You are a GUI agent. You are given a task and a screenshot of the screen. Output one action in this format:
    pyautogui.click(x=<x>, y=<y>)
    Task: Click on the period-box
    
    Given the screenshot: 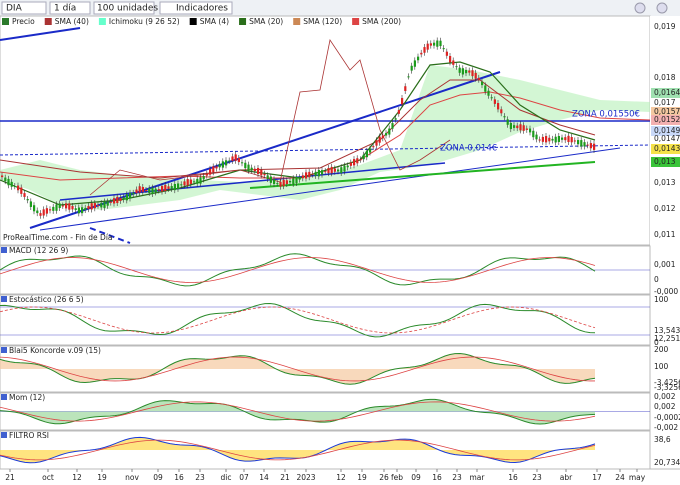 What is the action you would take?
    pyautogui.click(x=70, y=8)
    